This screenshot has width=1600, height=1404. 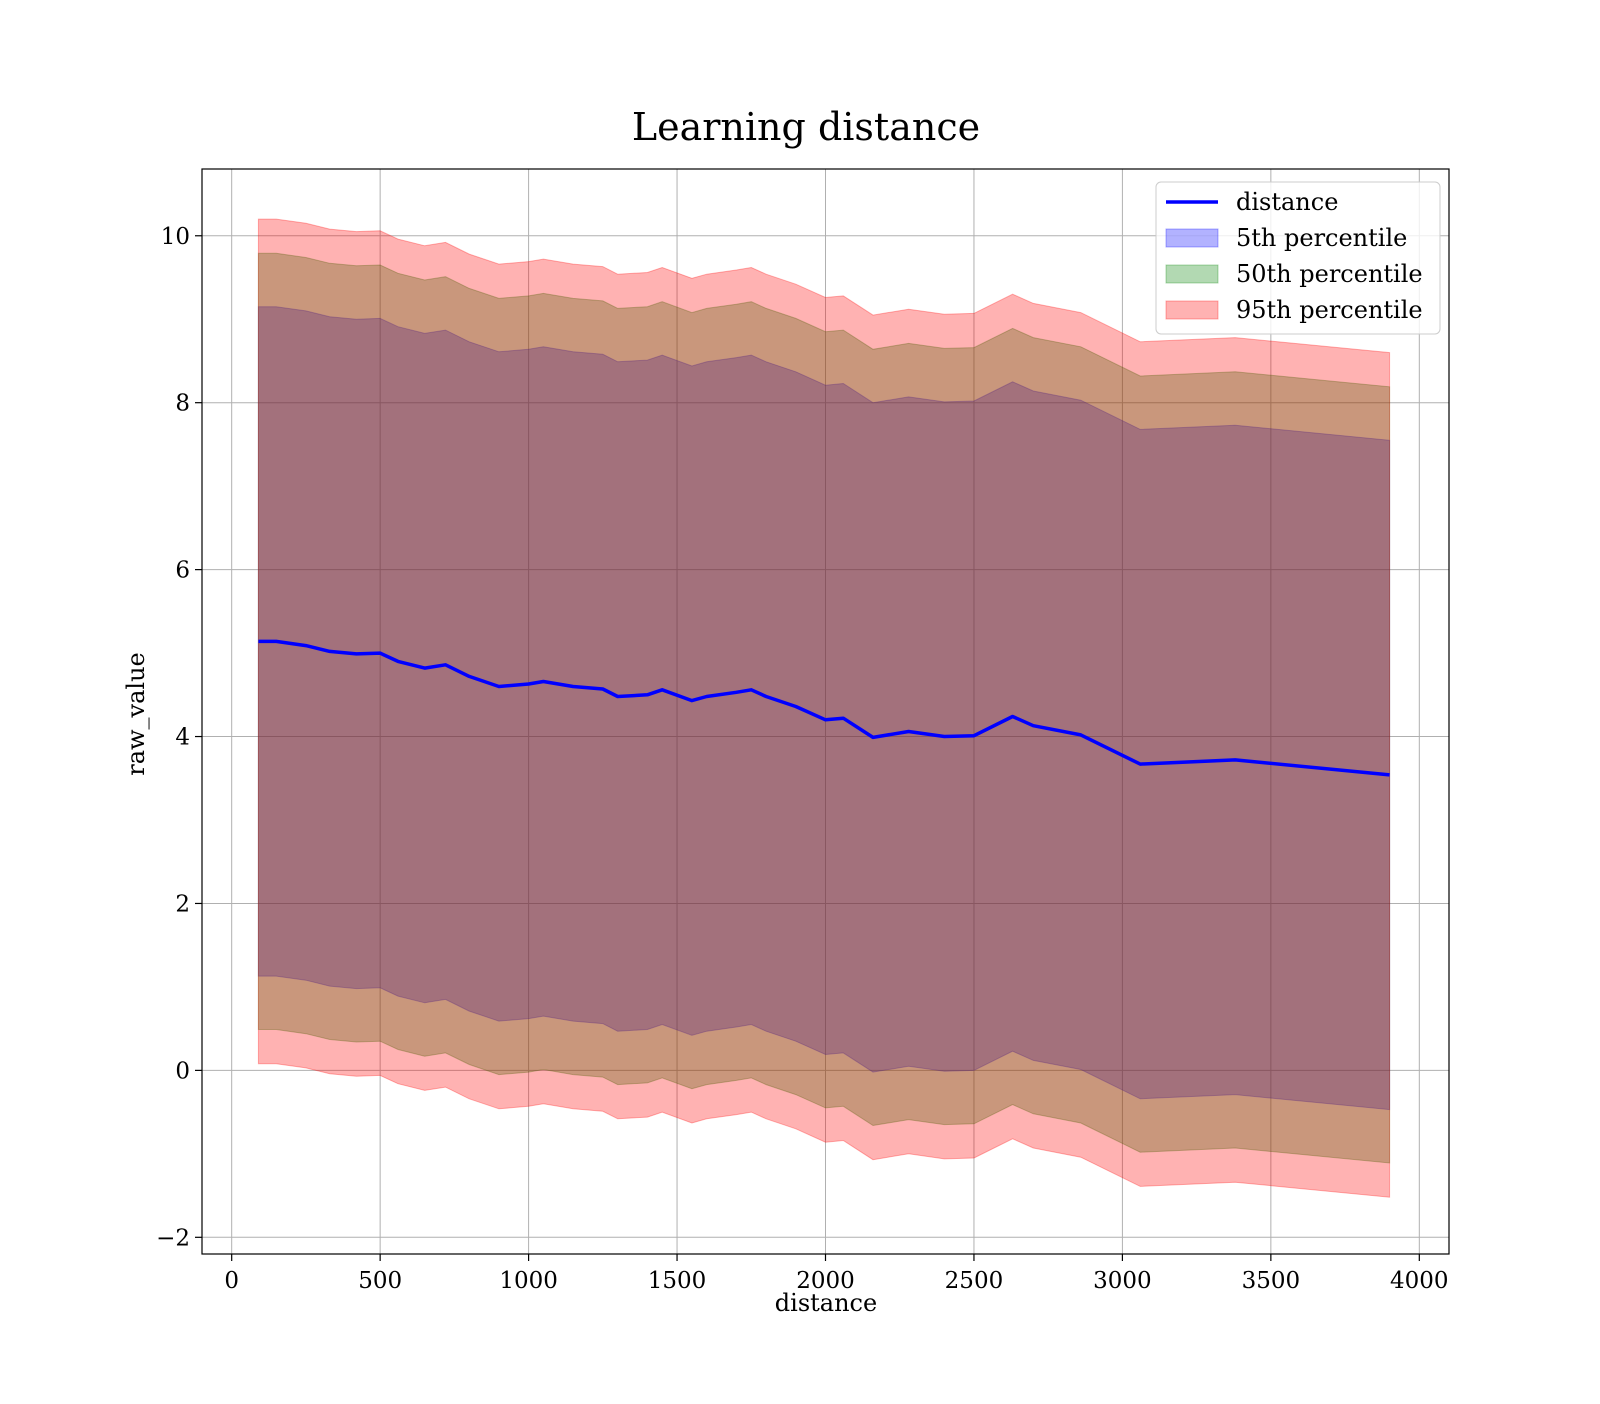 I want to click on x-tick-label-8: 4000, so click(x=1419, y=1281).